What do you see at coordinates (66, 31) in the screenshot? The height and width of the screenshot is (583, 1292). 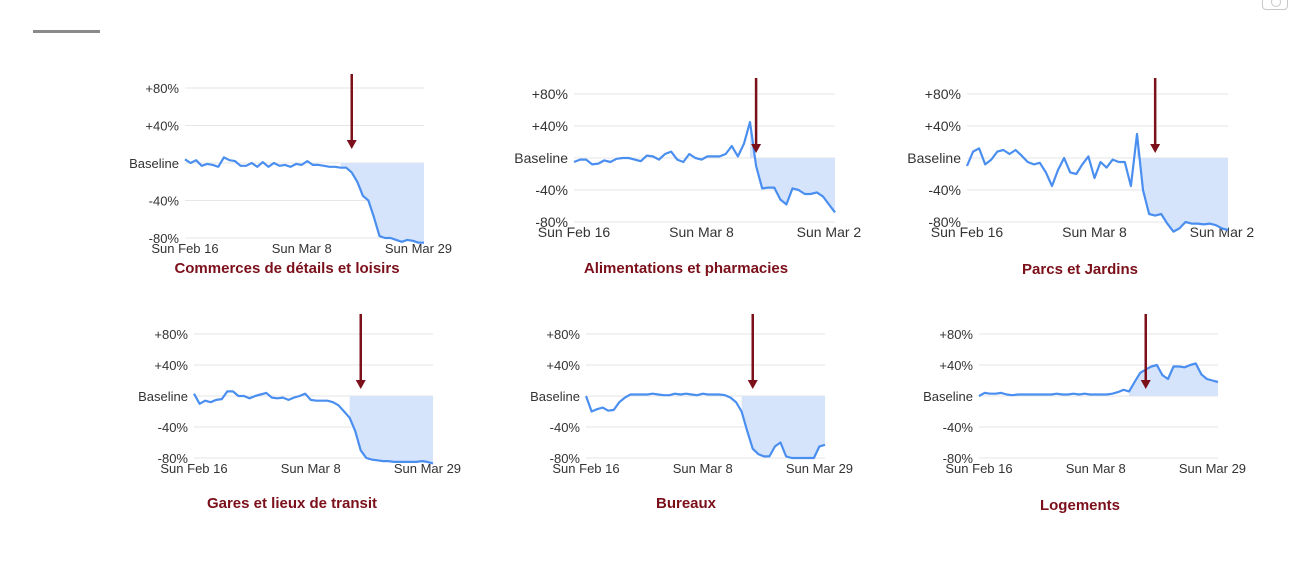 I see `top-divider` at bounding box center [66, 31].